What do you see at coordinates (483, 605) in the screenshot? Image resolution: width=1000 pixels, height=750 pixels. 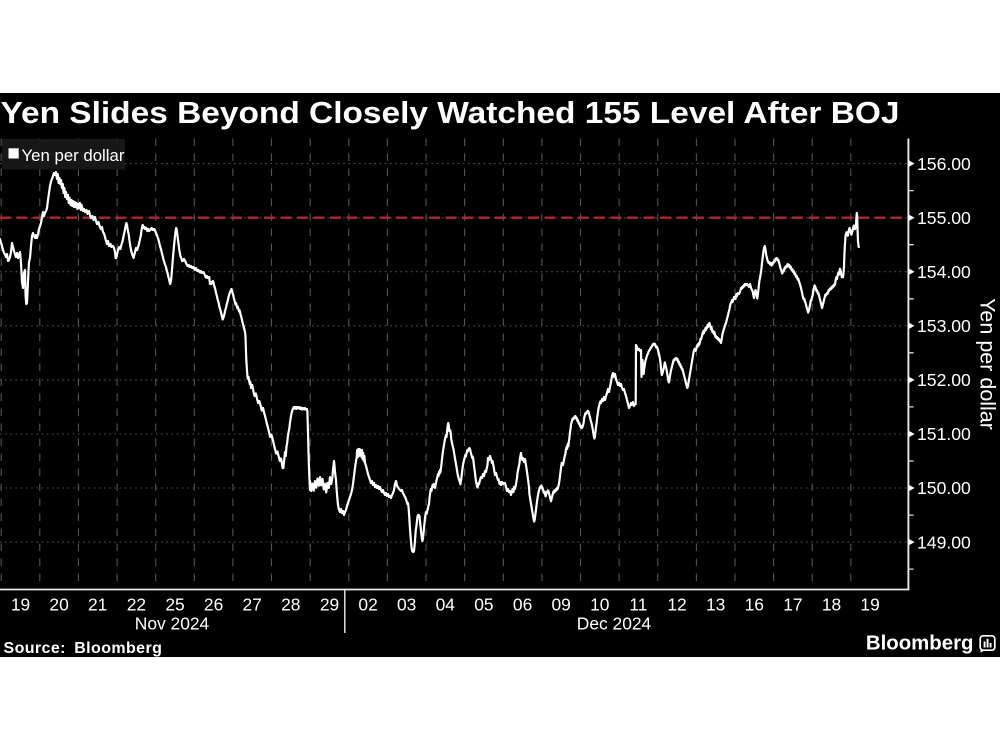 I see `svg-text: 05` at bounding box center [483, 605].